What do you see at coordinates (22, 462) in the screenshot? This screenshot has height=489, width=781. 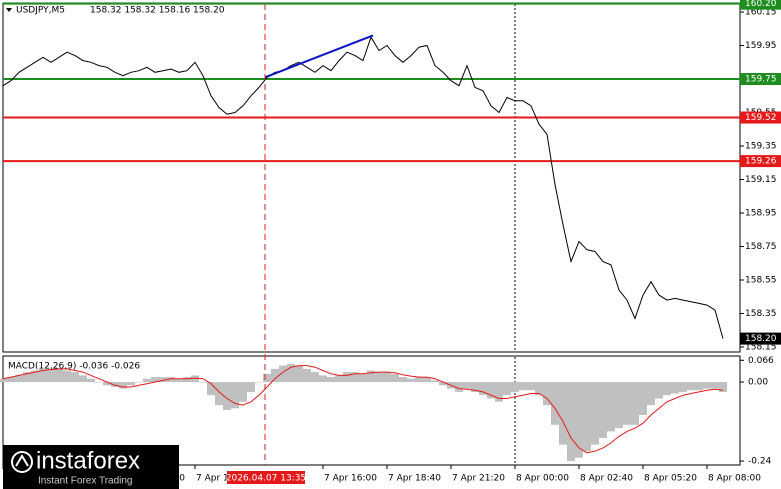 I see `watermark-logo` at bounding box center [22, 462].